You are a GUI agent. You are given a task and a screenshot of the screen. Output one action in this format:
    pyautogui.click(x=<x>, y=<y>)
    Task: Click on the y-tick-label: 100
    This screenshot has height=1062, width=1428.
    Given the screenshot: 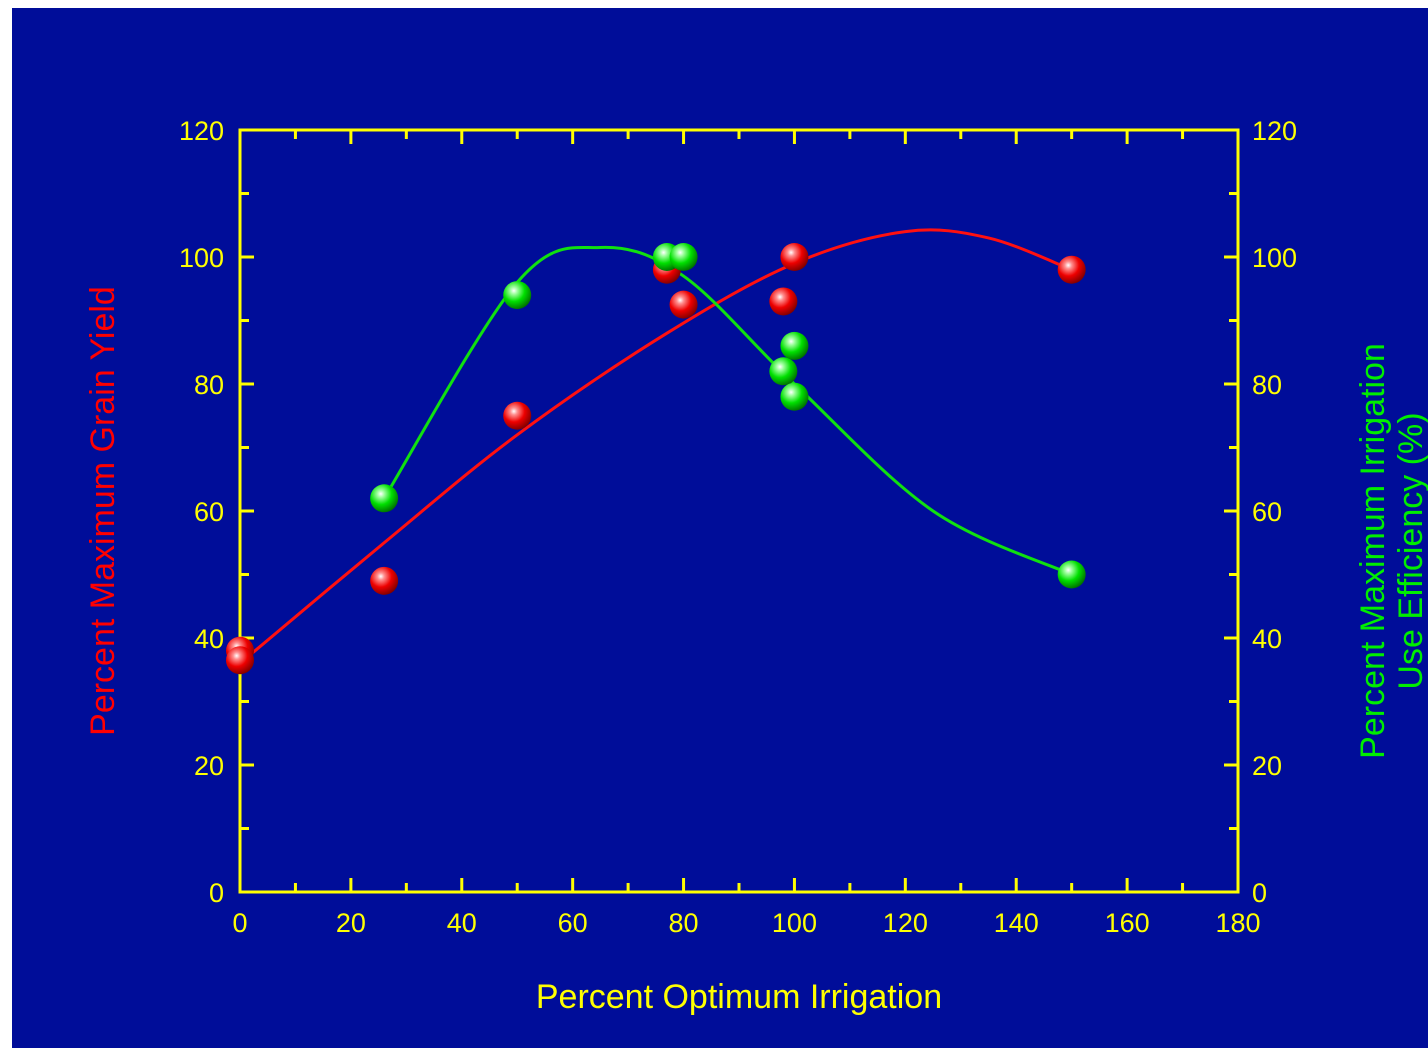 What is the action you would take?
    pyautogui.click(x=201, y=258)
    